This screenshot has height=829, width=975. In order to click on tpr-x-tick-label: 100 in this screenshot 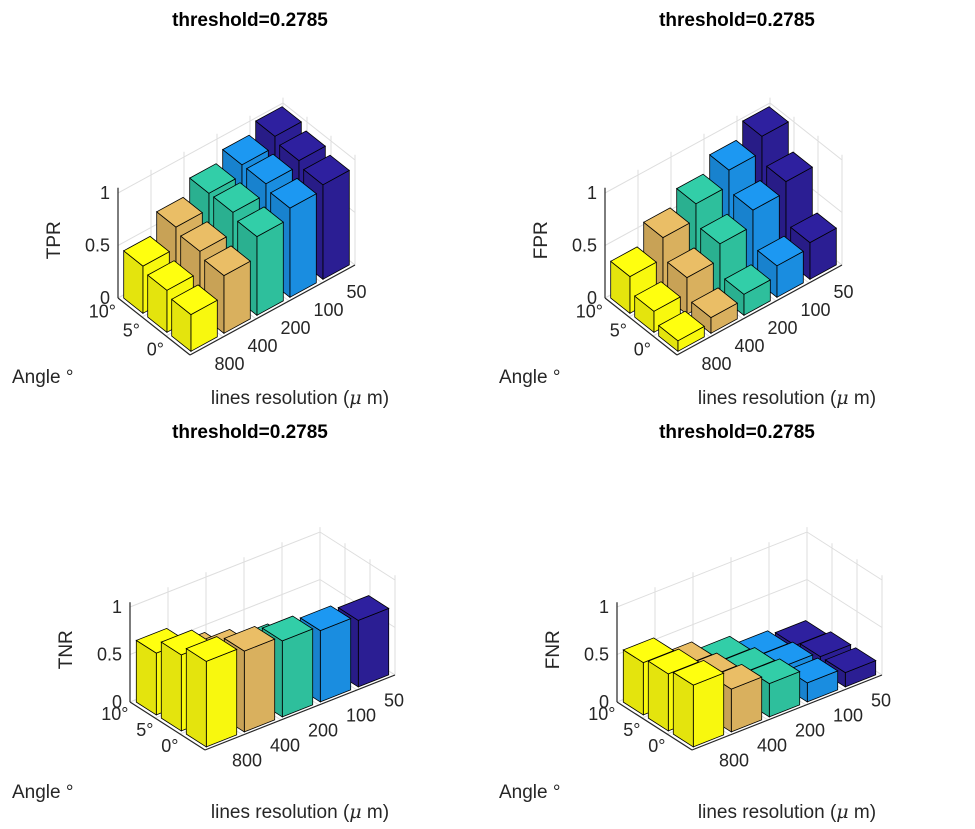, I will do `click(329, 310)`.